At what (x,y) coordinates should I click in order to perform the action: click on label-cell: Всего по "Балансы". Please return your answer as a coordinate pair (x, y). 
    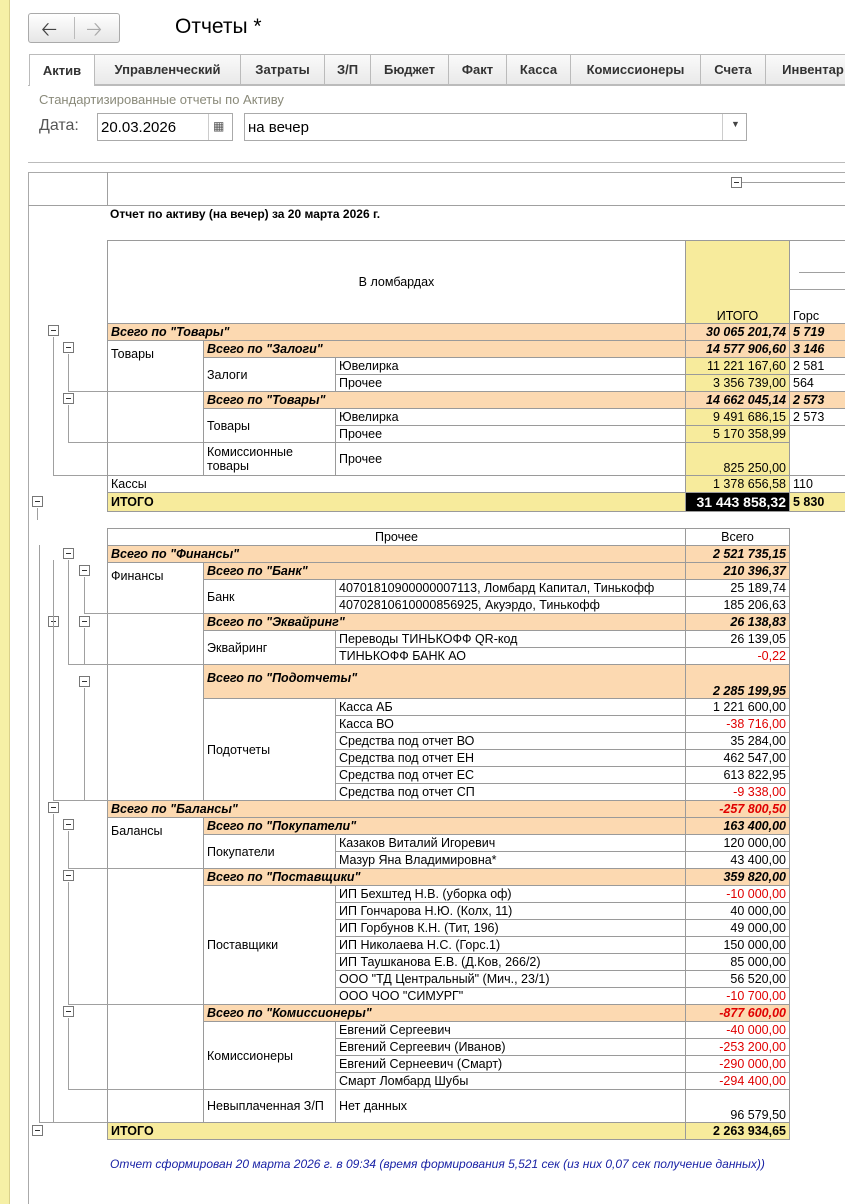
    Looking at the image, I should click on (396, 809).